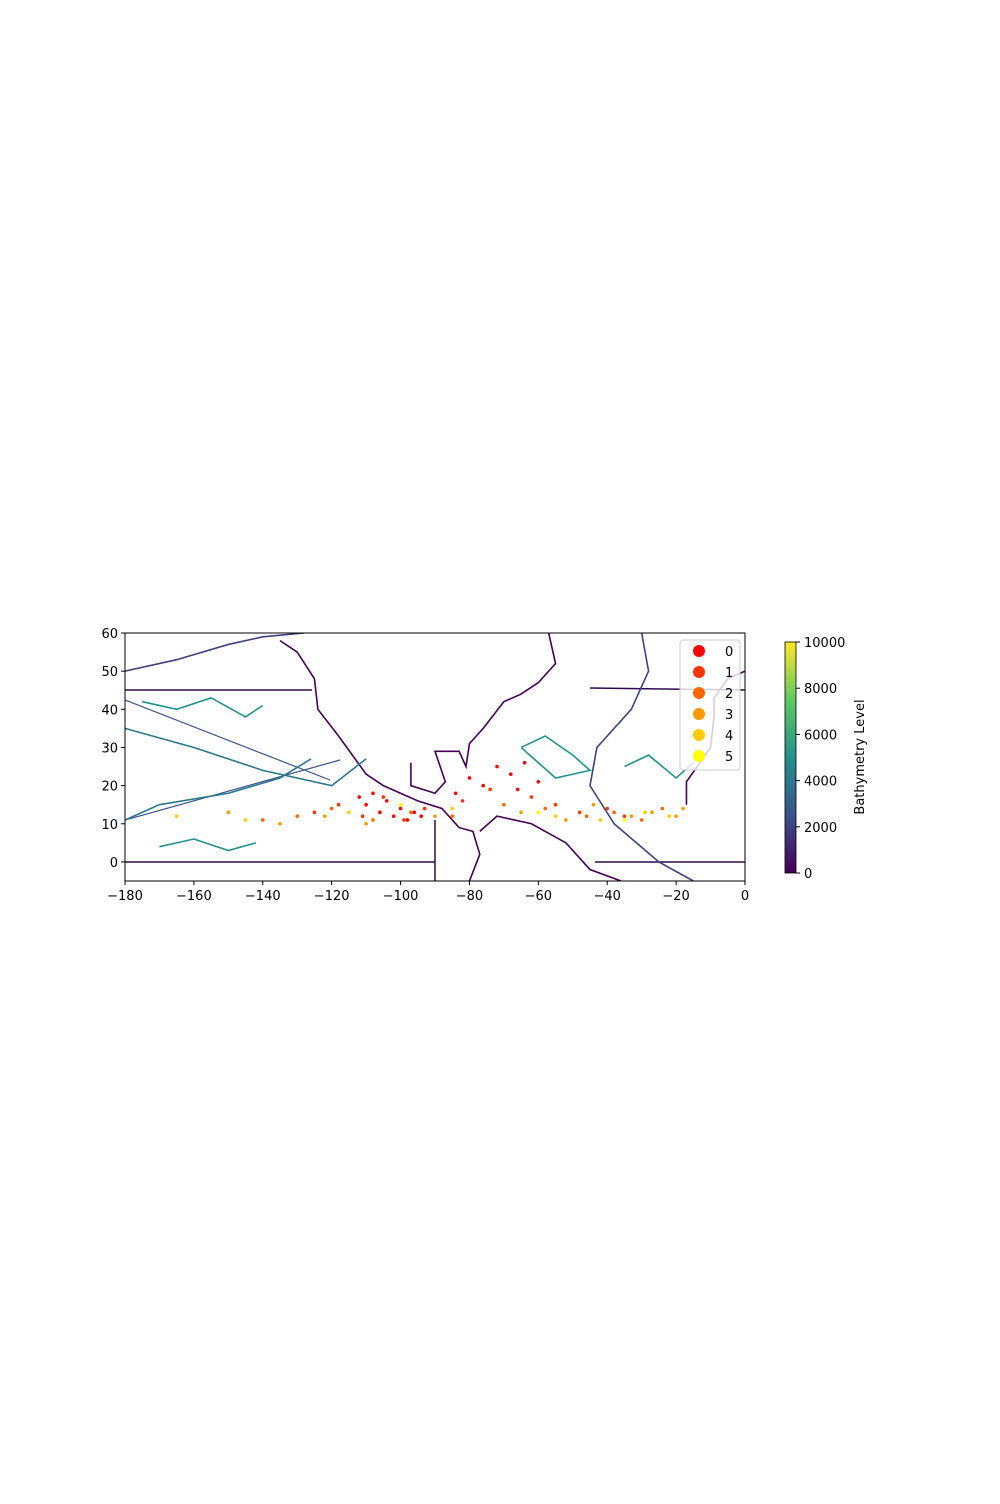 Image resolution: width=1000 pixels, height=1504 pixels. I want to click on legend-label: 1, so click(729, 673).